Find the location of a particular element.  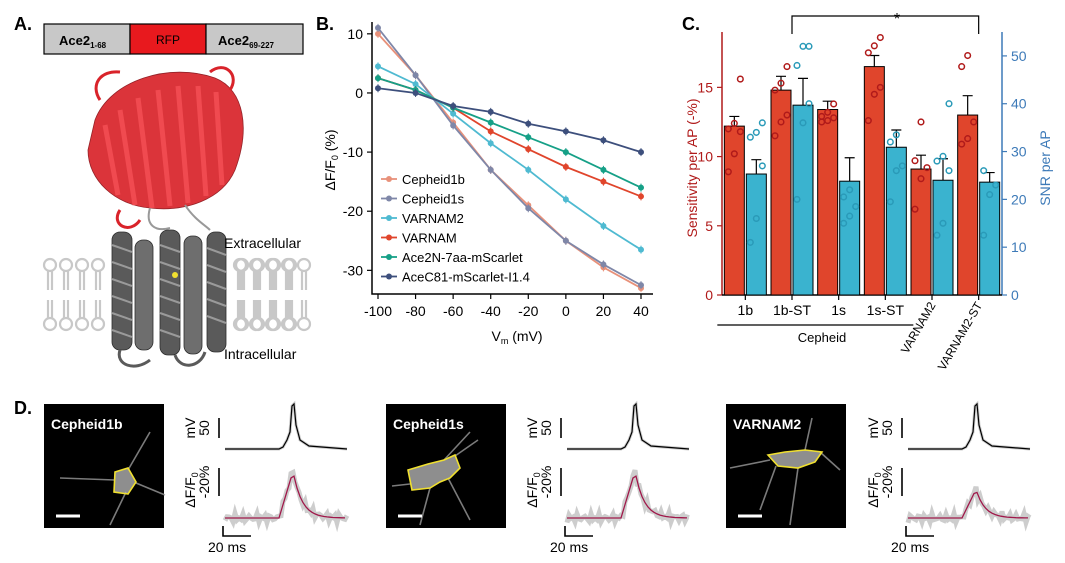

right-tick-label: 20 is located at coordinates (1019, 199).